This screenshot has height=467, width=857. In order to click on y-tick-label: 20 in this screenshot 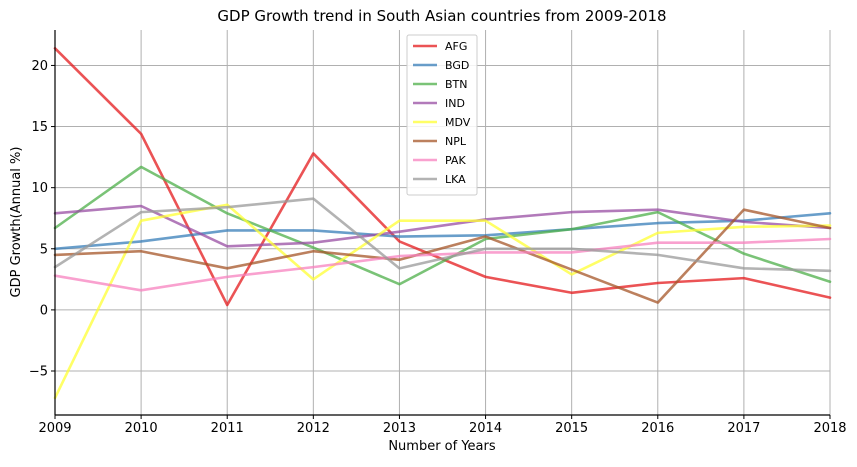, I will do `click(39, 66)`.